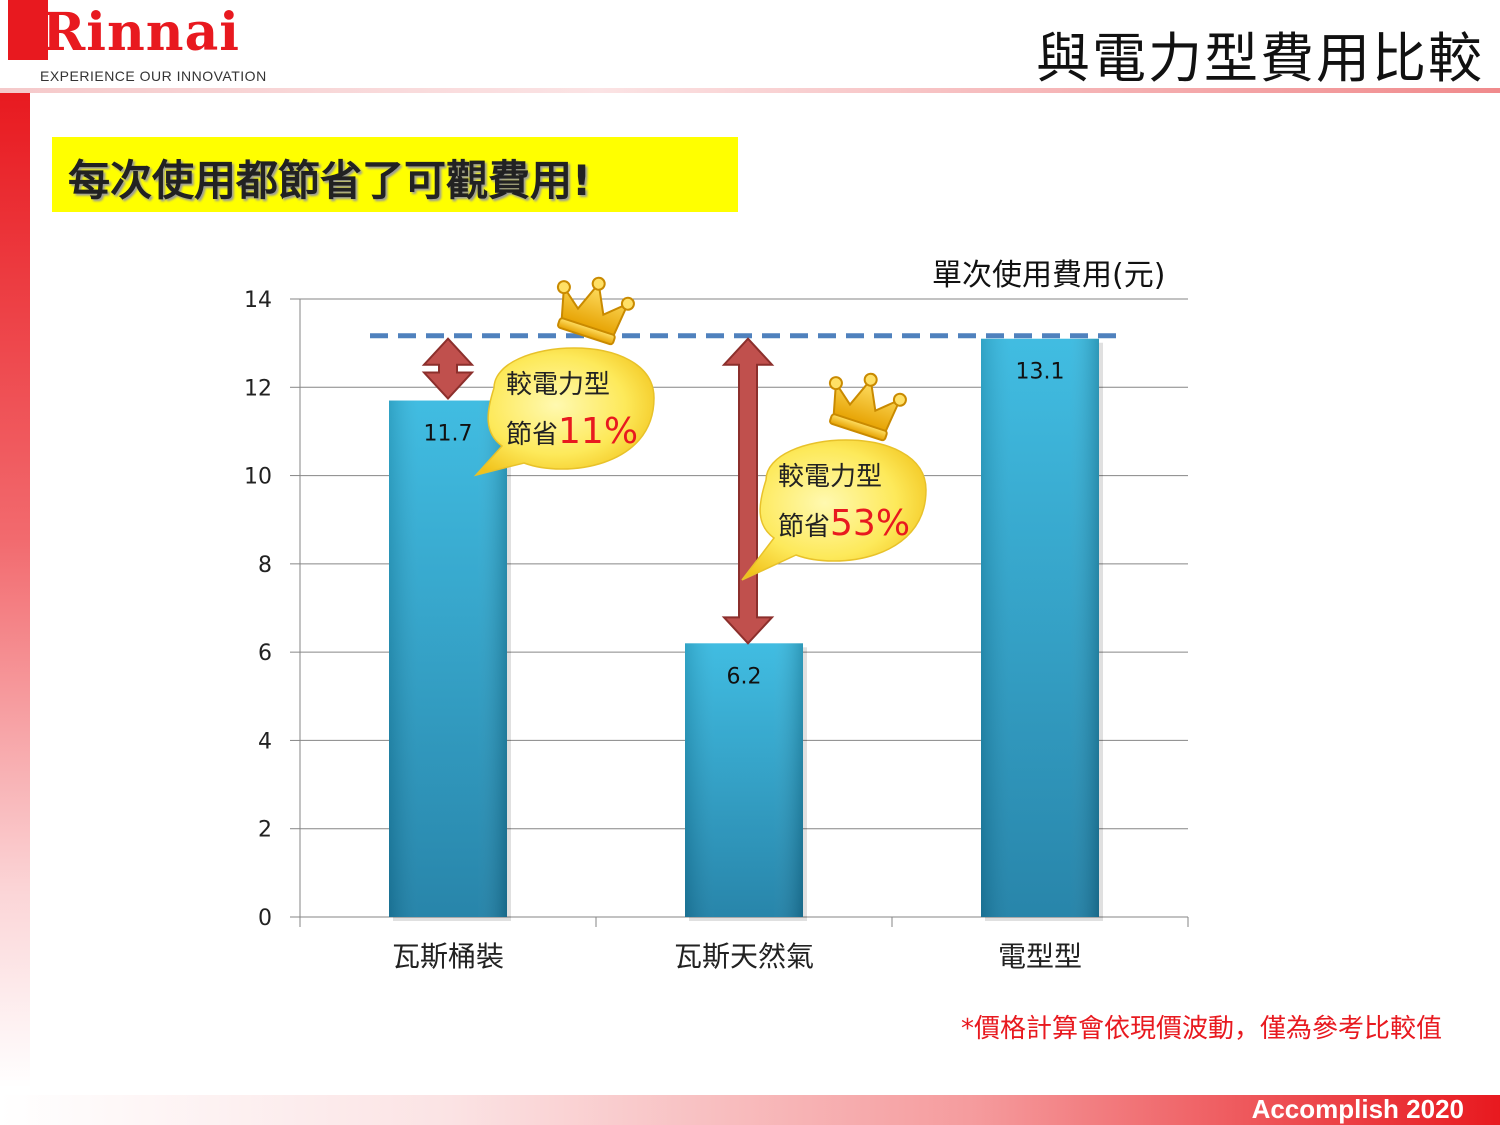 The width and height of the screenshot is (1500, 1125). What do you see at coordinates (598, 431) in the screenshot?
I see `bubble-savings-percent: 11%` at bounding box center [598, 431].